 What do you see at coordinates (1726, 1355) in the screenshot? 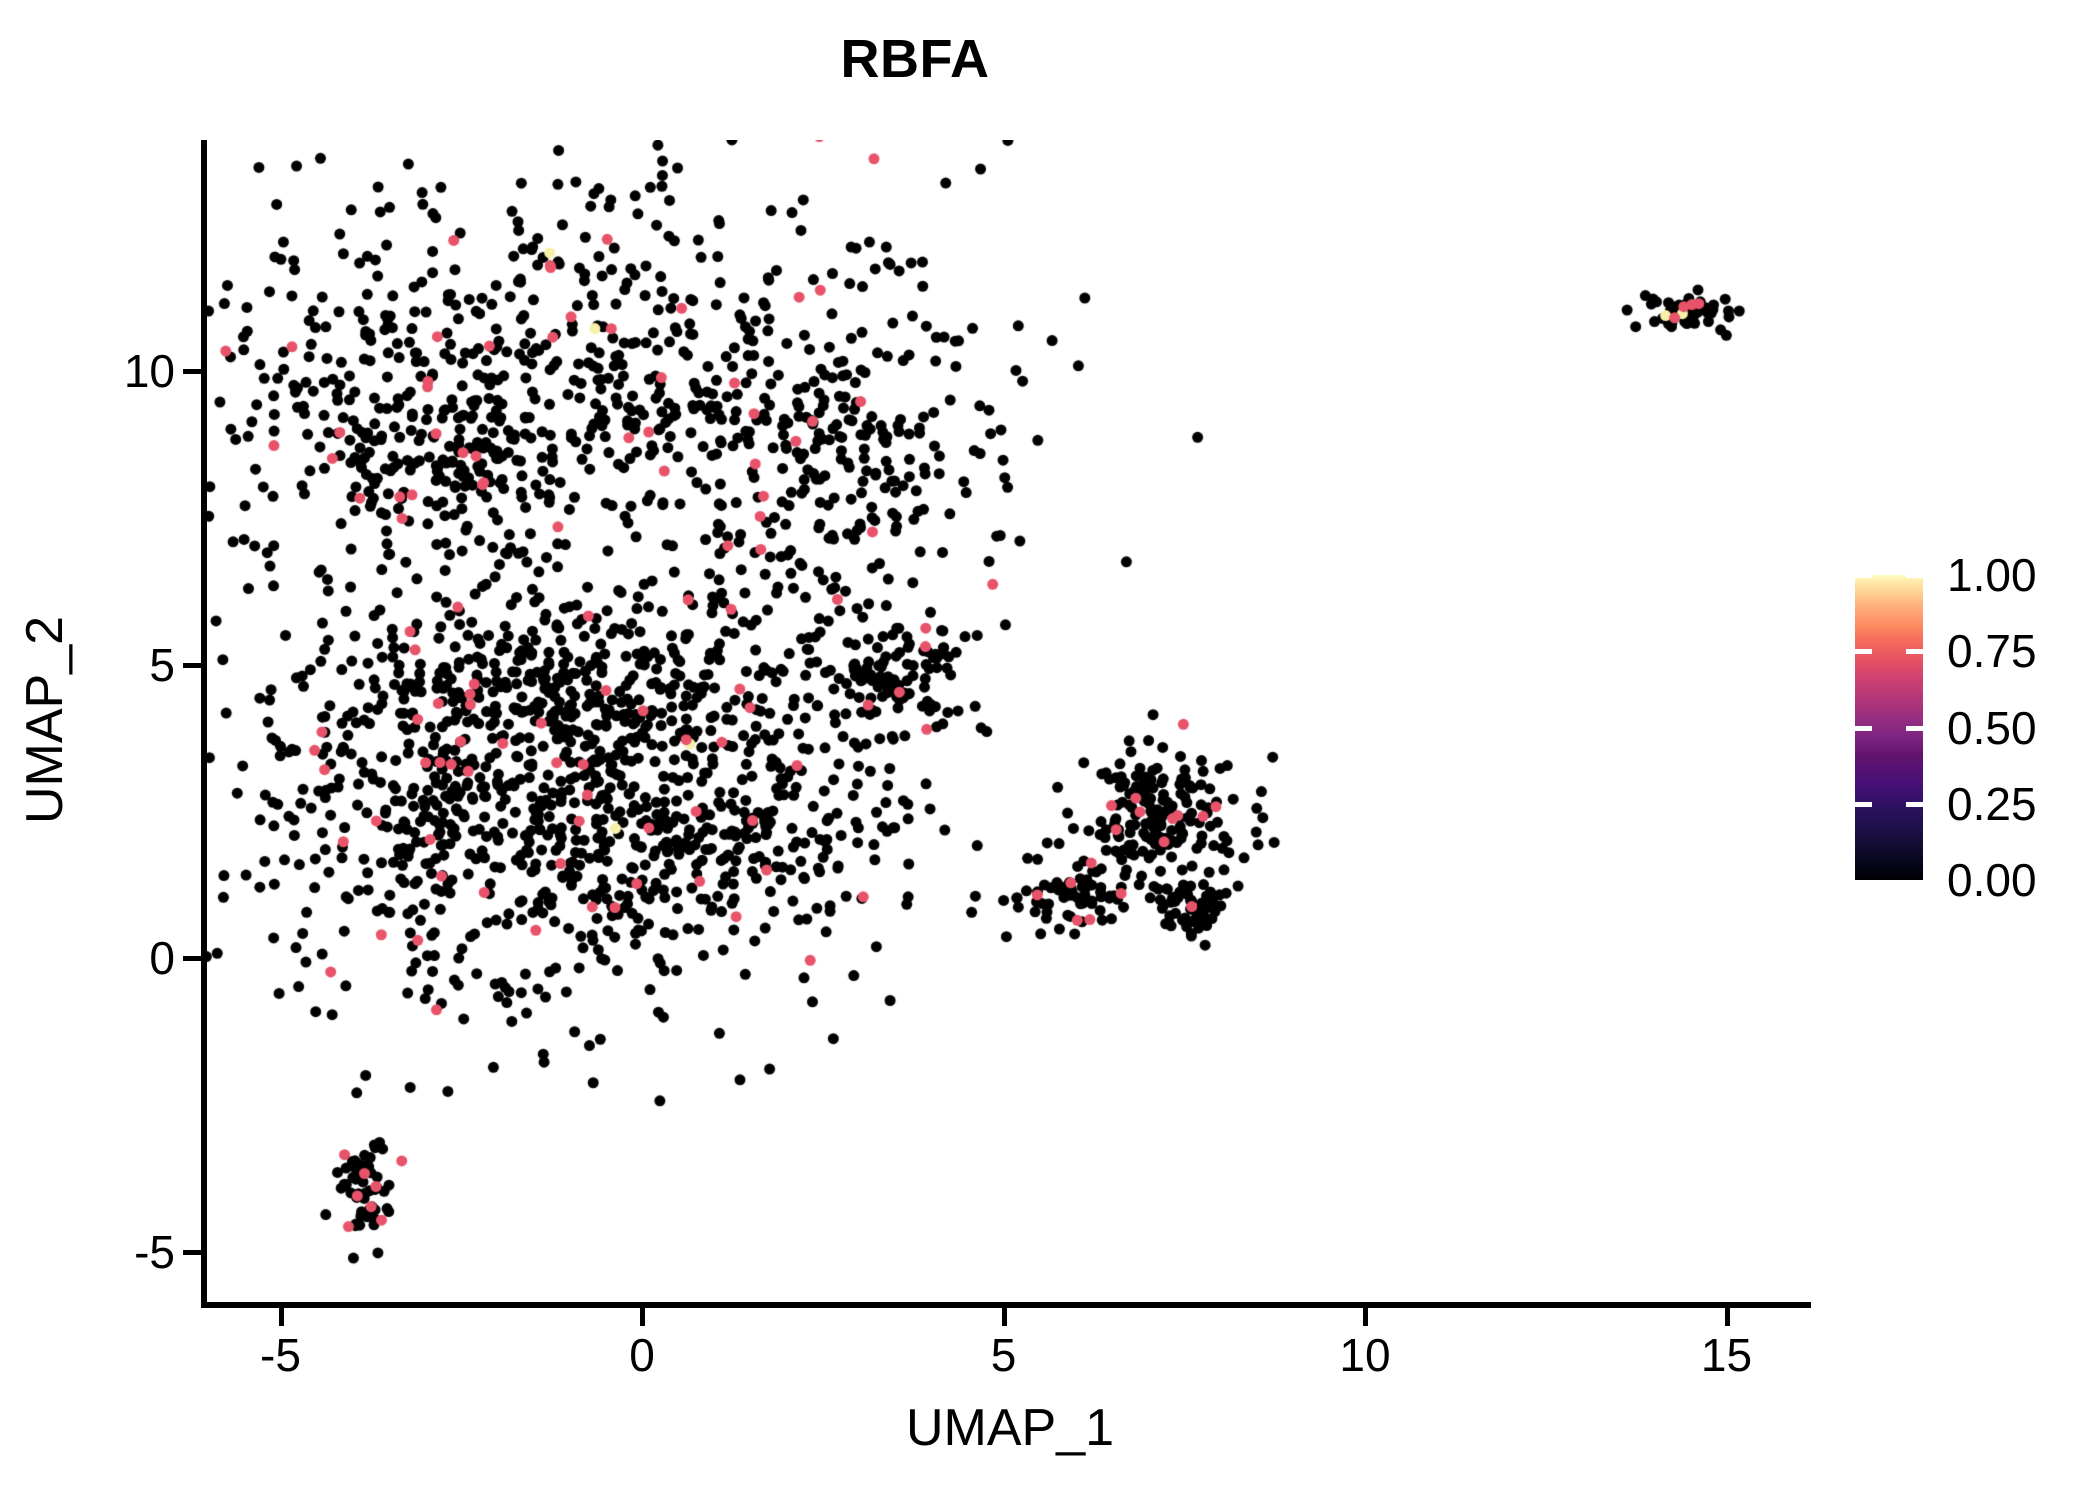
I see `x-tick-label: 15` at bounding box center [1726, 1355].